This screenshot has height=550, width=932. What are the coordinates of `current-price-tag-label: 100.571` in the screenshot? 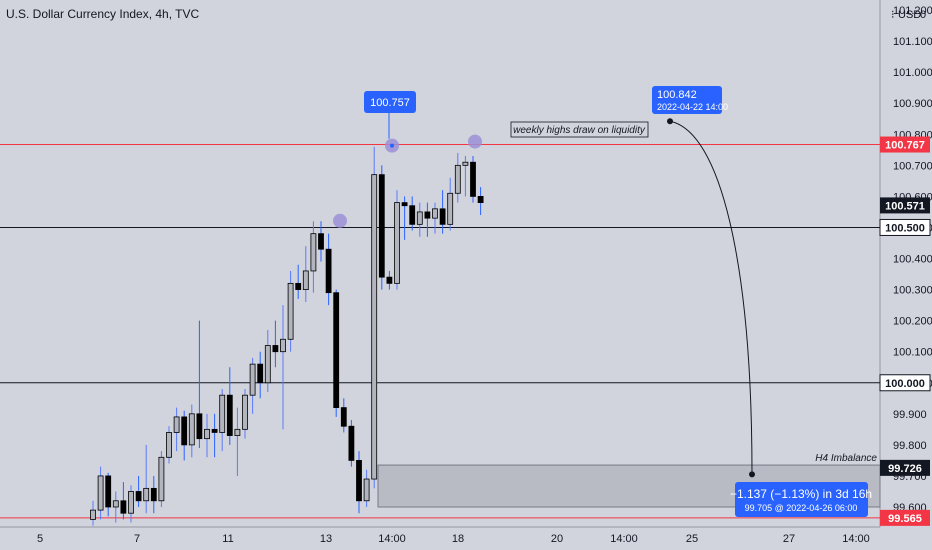 It's located at (905, 206).